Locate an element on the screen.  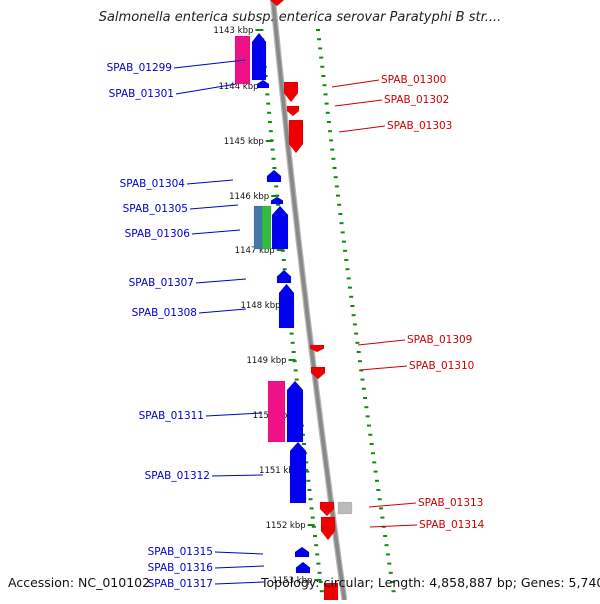
gene-label-forward: SPAB_01315 is located at coordinates (180, 552).